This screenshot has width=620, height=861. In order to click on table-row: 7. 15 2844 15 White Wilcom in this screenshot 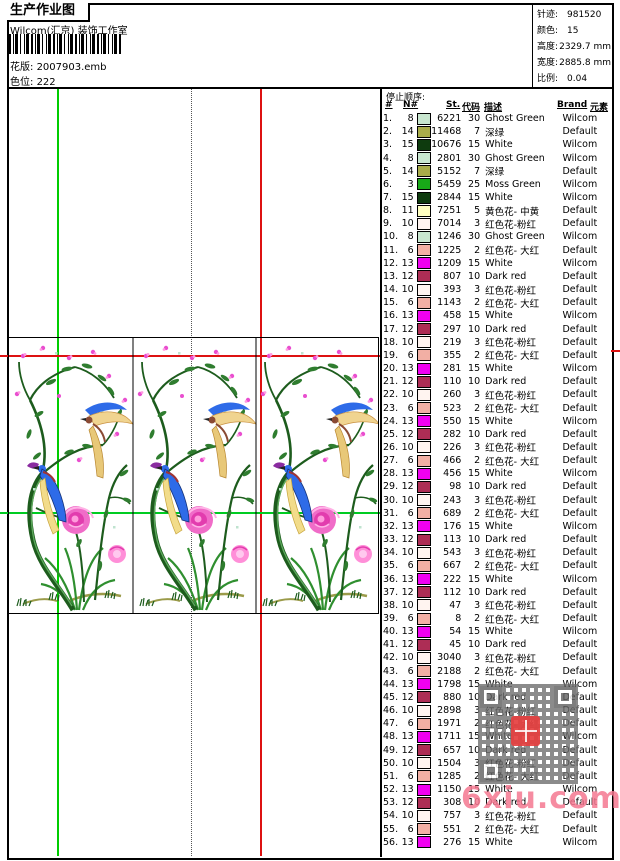, I will do `click(499, 197)`.